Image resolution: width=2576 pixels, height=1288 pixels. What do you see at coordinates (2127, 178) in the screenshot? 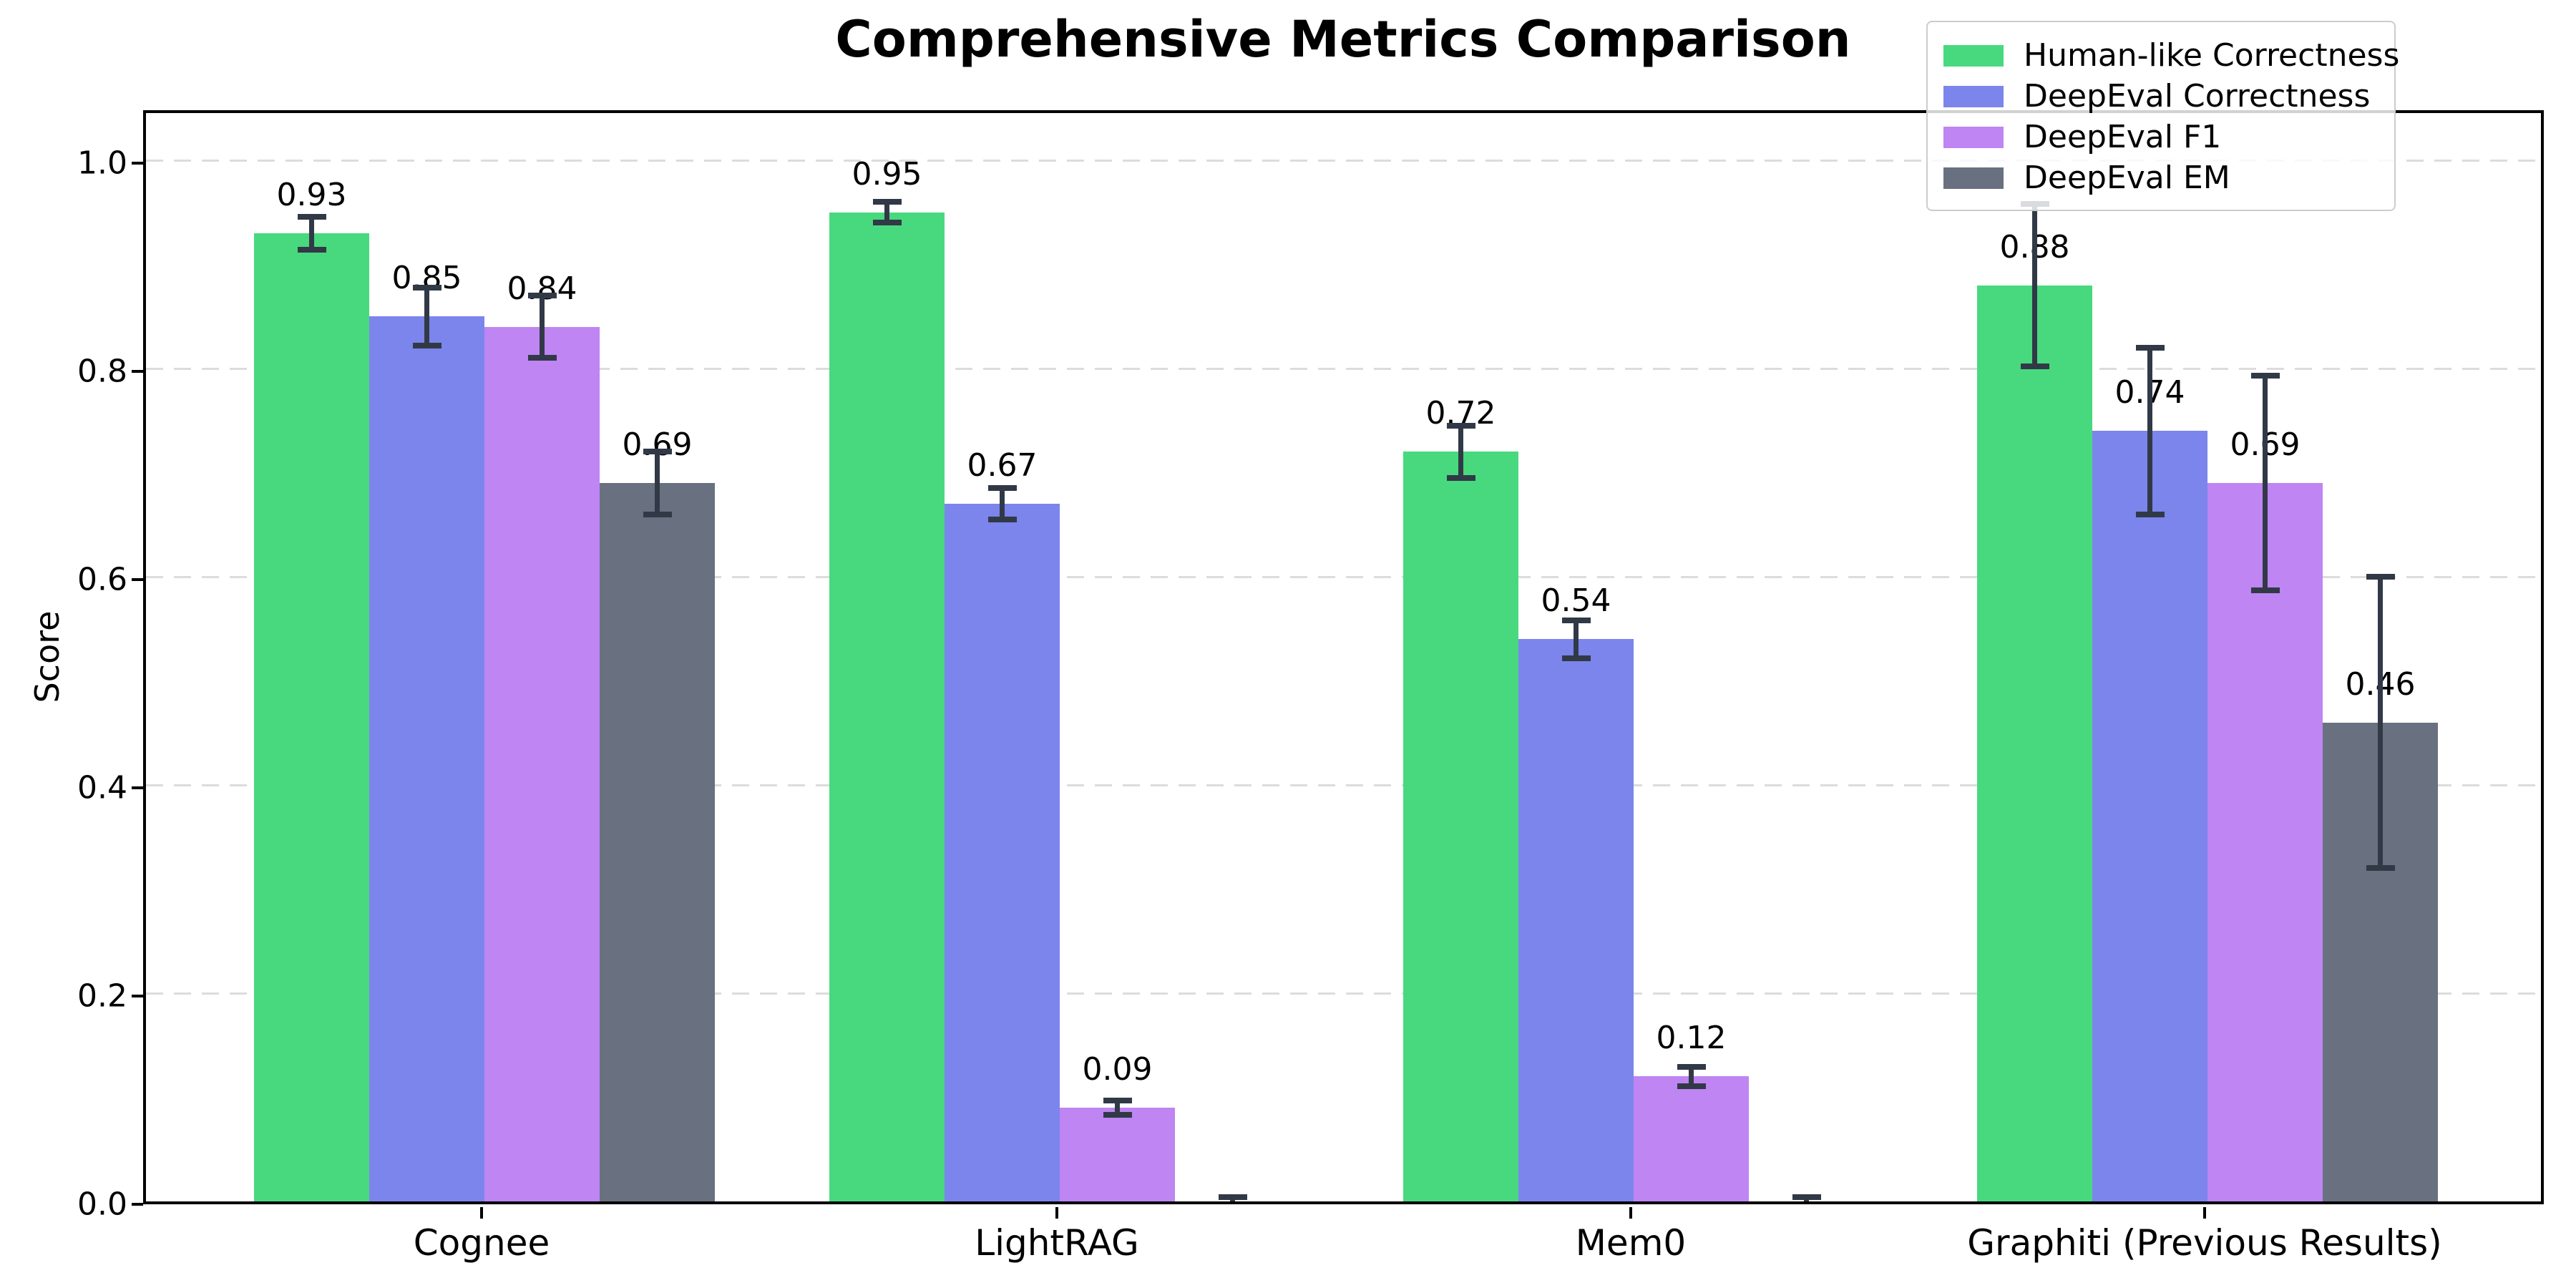
I see `legend-label: DeepEval EM` at bounding box center [2127, 178].